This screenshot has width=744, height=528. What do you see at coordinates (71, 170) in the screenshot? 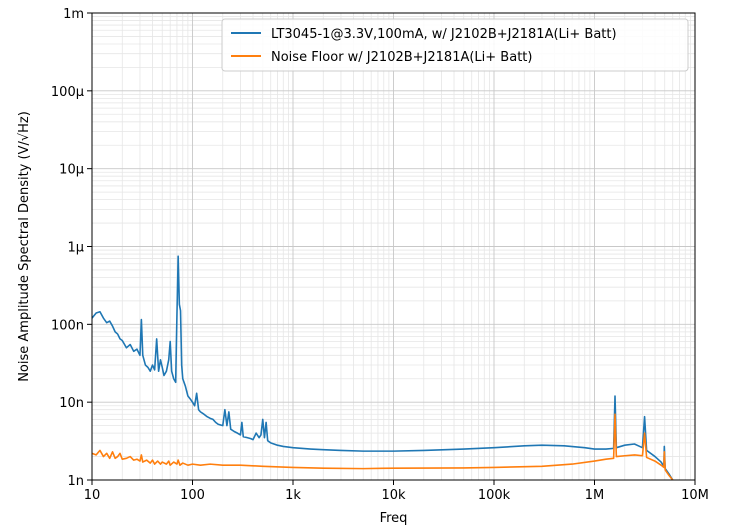
I see `y-tick-label: 10µ` at bounding box center [71, 170].